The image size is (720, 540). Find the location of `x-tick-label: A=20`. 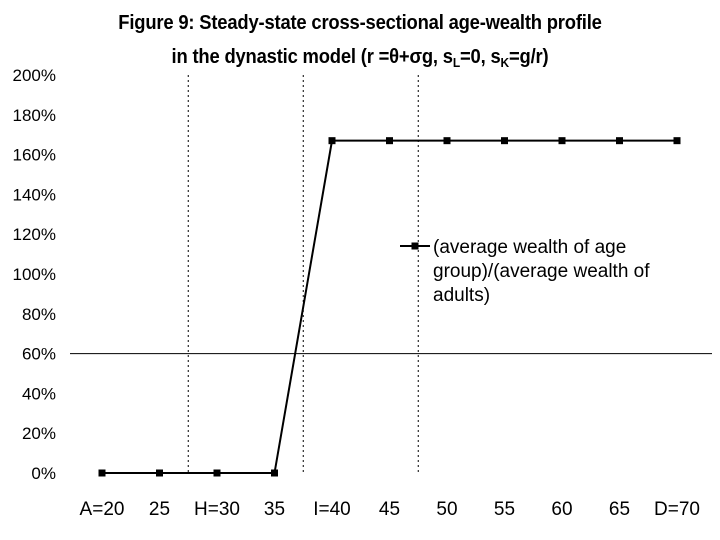

x-tick-label: A=20 is located at coordinates (102, 509).